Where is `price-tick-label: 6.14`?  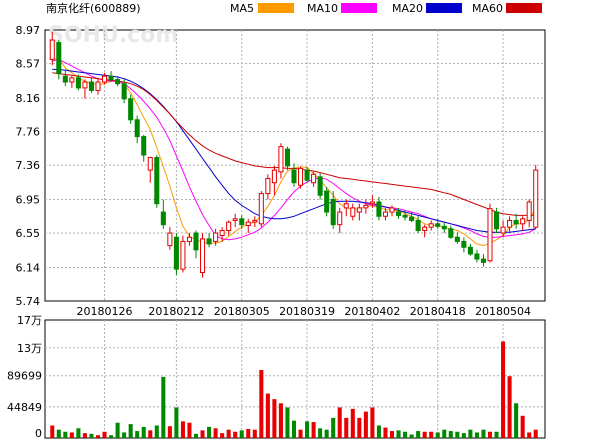
price-tick-label: 6.14 is located at coordinates (28, 267).